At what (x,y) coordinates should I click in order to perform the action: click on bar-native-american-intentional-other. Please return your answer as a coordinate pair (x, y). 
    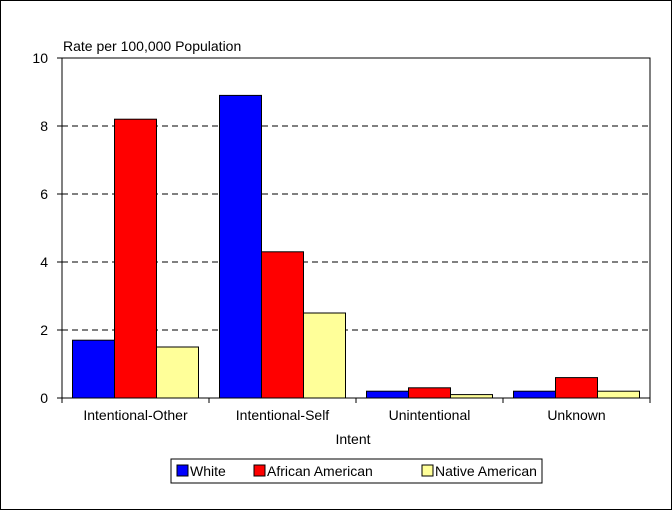
    Looking at the image, I should click on (177, 372).